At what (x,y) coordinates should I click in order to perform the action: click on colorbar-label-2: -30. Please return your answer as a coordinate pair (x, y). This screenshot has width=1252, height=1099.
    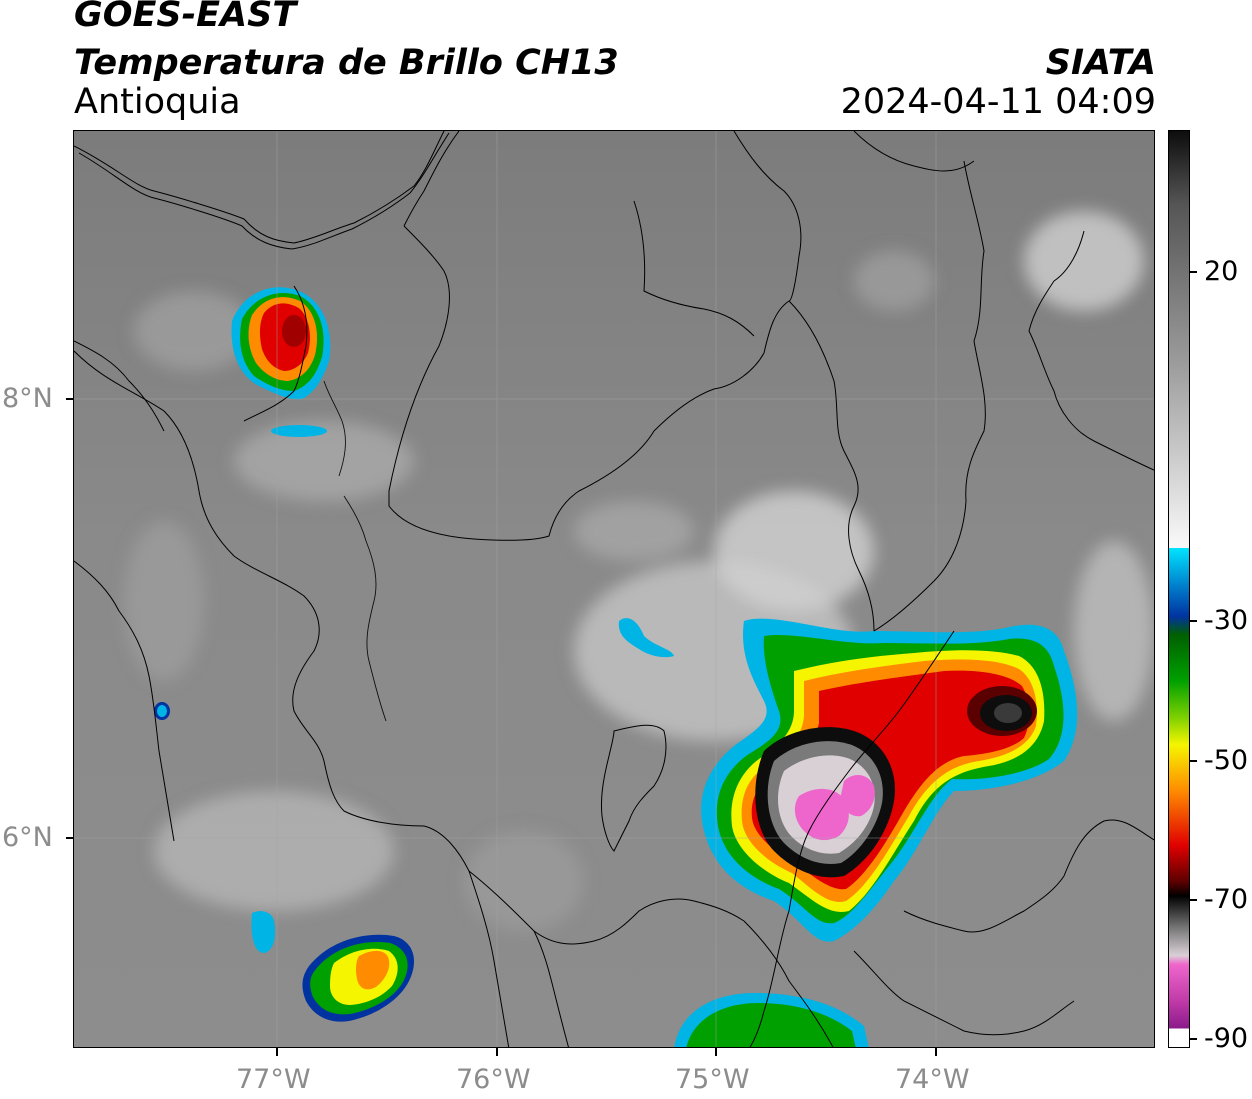
    Looking at the image, I should click on (1226, 620).